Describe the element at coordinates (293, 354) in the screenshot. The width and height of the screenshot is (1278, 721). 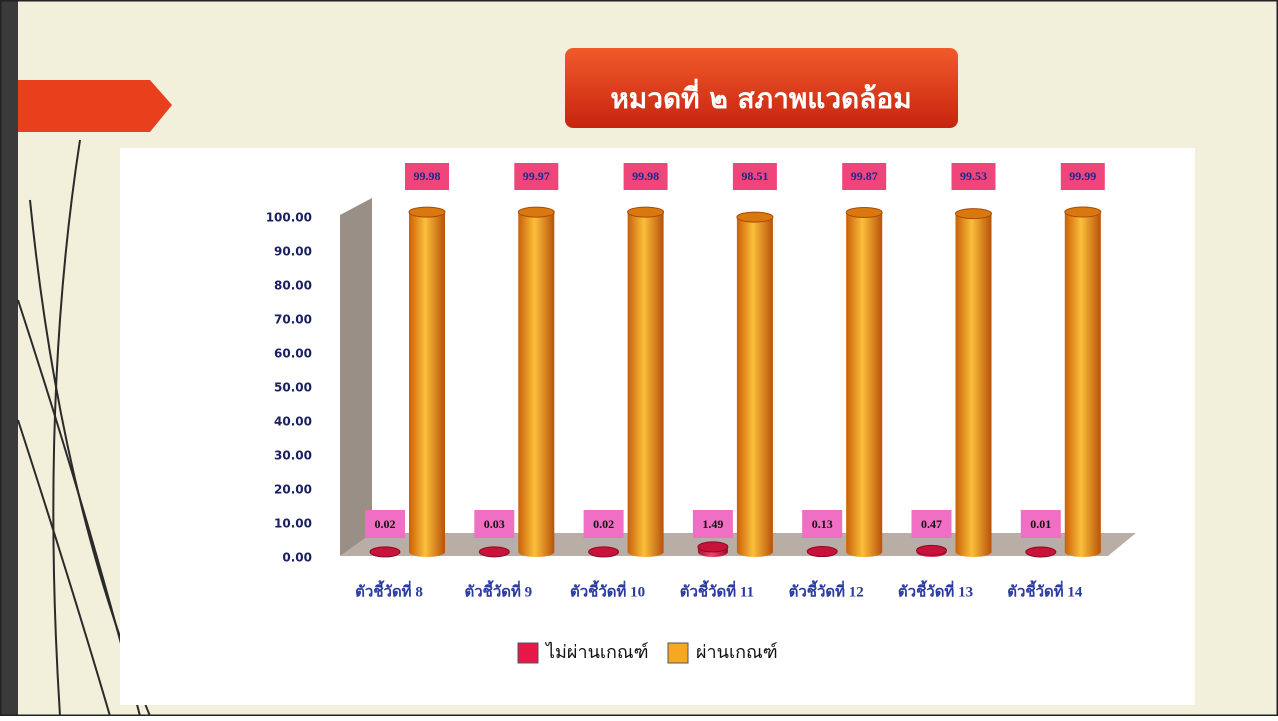
I see `y-tick-label: 60.00` at that location.